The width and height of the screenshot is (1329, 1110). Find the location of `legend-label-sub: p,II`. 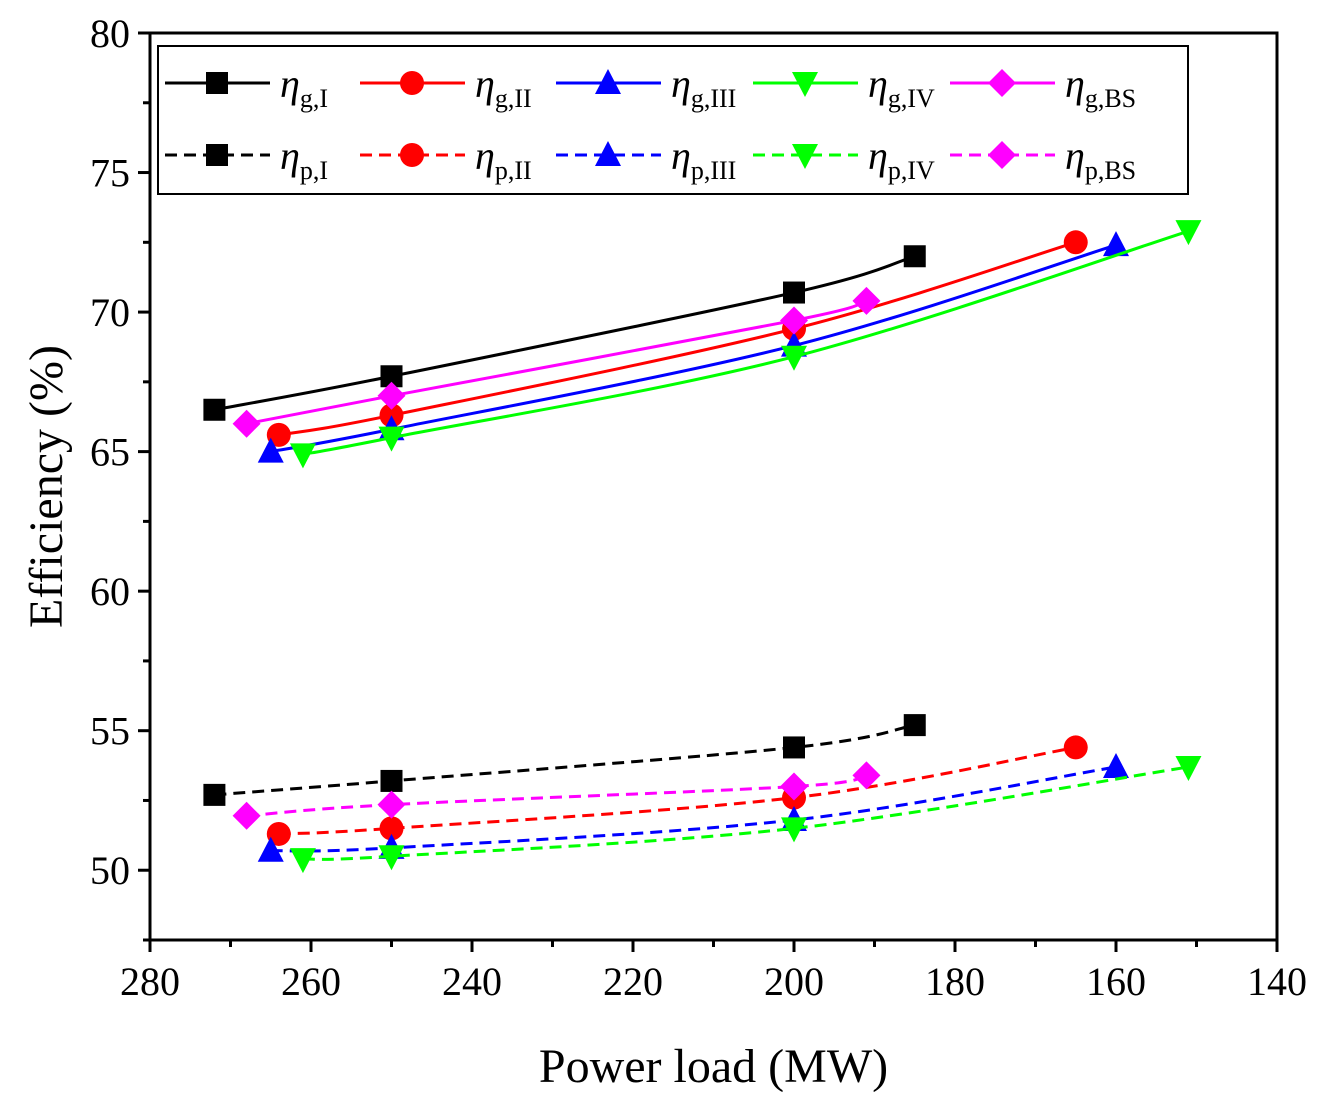

legend-label-sub: p,II is located at coordinates (513, 170).